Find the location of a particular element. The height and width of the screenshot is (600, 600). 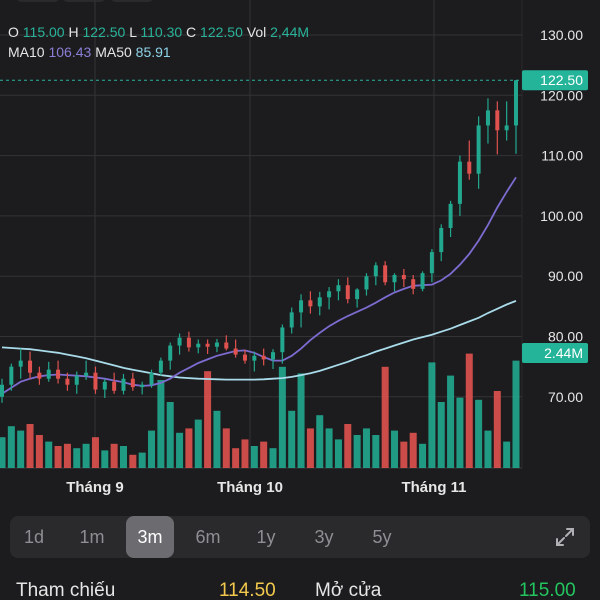

y-tick-label: 110.00 is located at coordinates (562, 156).